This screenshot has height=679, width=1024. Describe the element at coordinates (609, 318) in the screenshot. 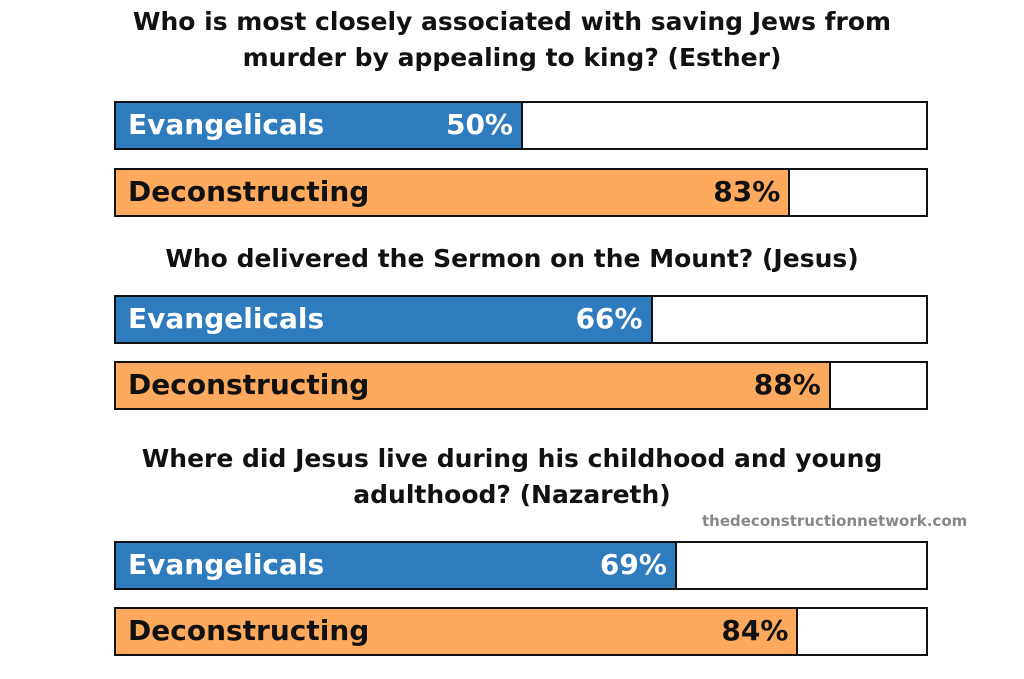

I see `value-label: 66%` at that location.